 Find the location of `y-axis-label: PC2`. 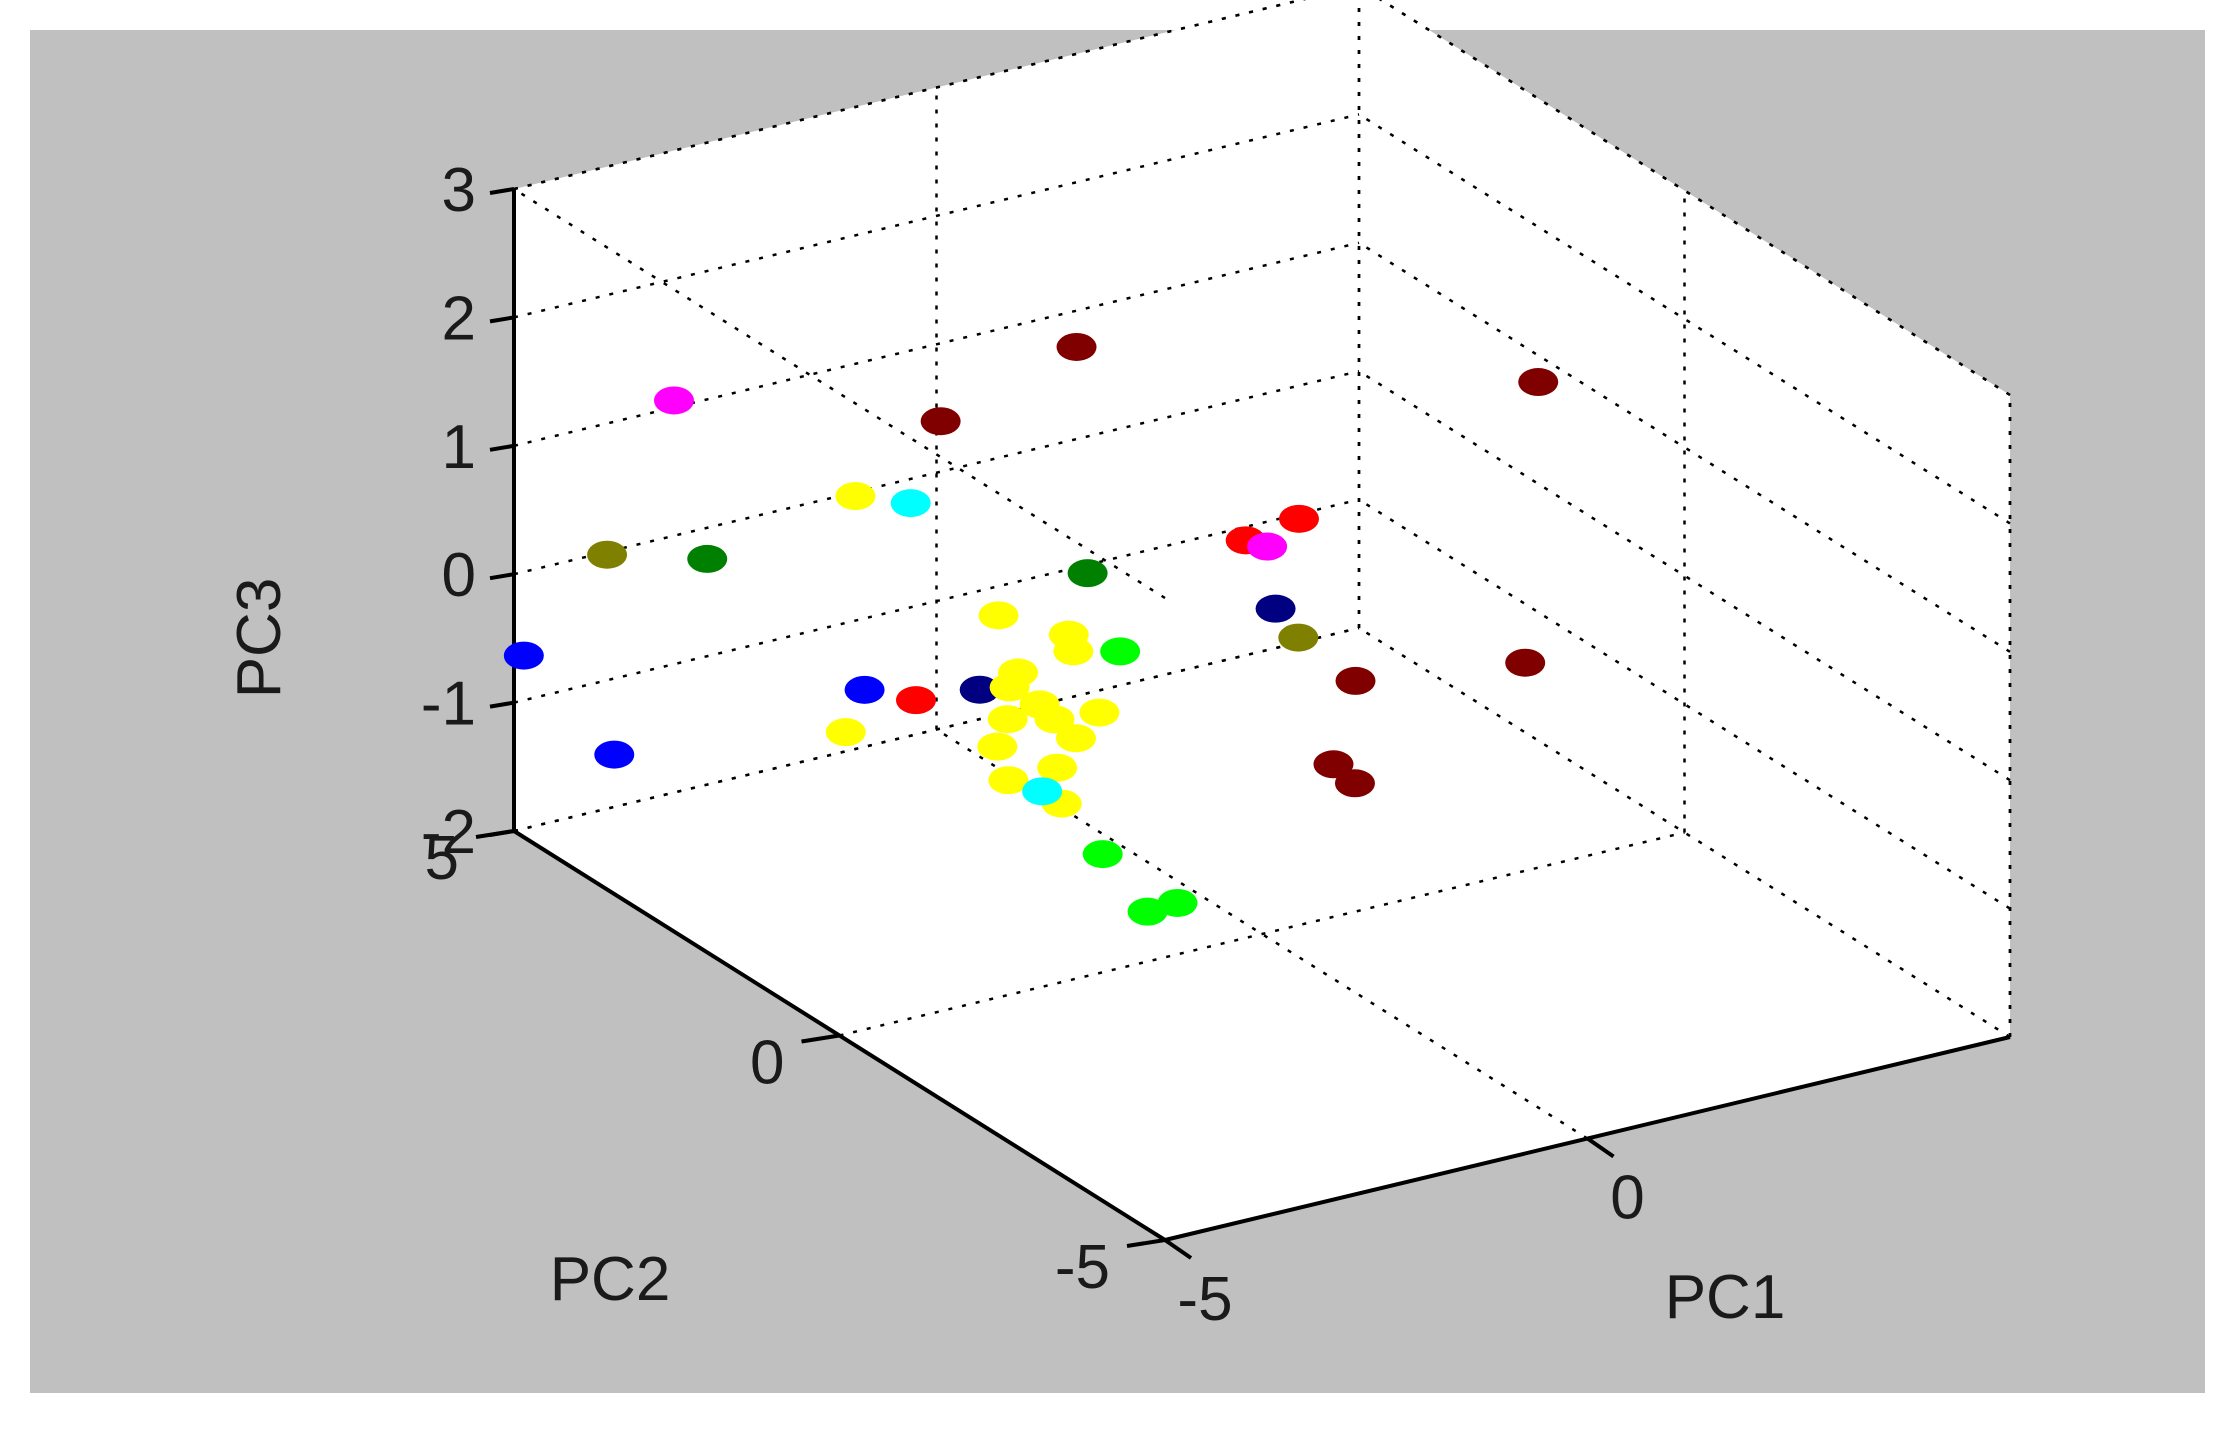

y-axis-label: PC2 is located at coordinates (610, 1279).